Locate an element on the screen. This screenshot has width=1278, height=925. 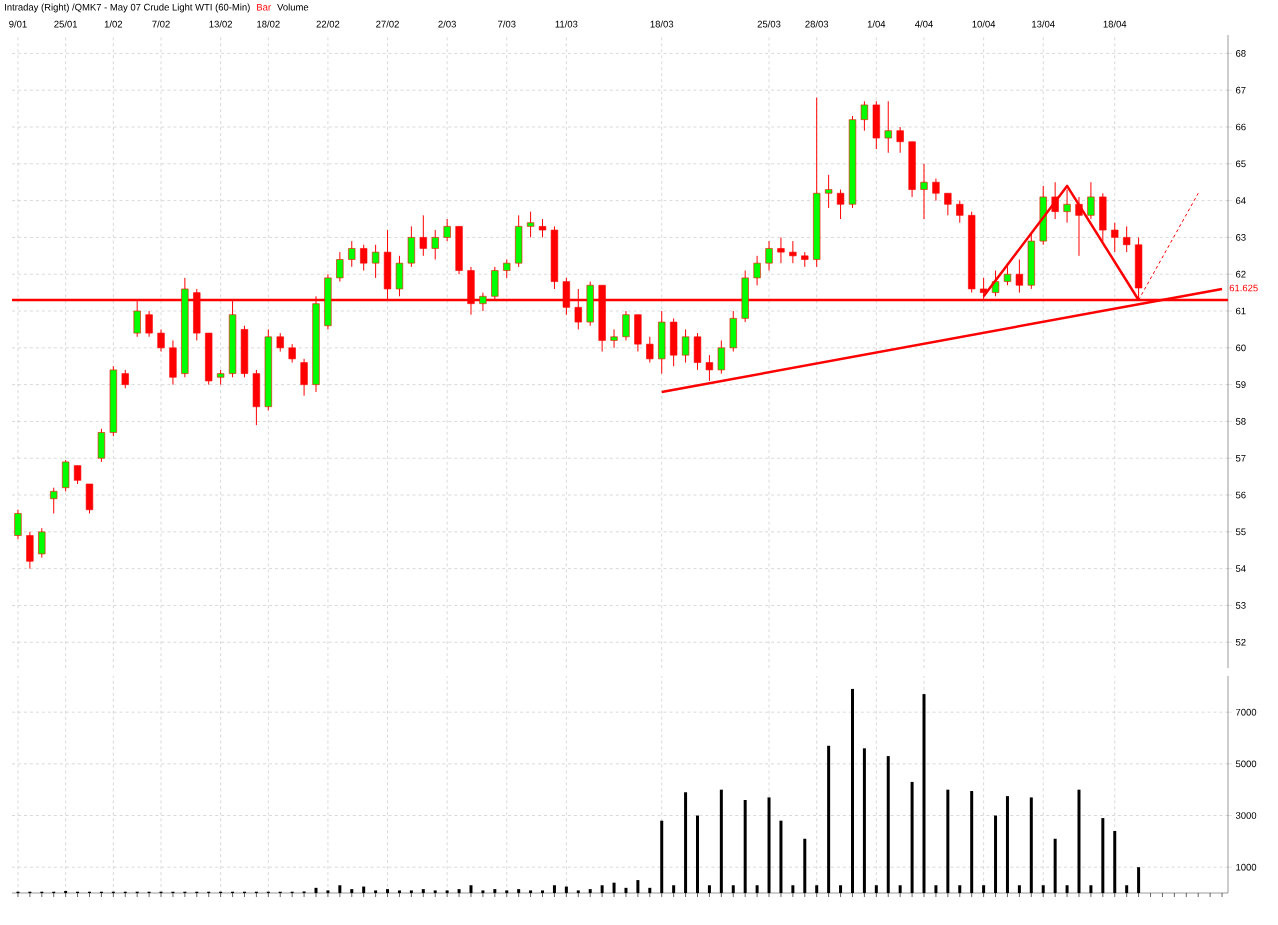
x-tick-label: 9/01 is located at coordinates (18, 24).